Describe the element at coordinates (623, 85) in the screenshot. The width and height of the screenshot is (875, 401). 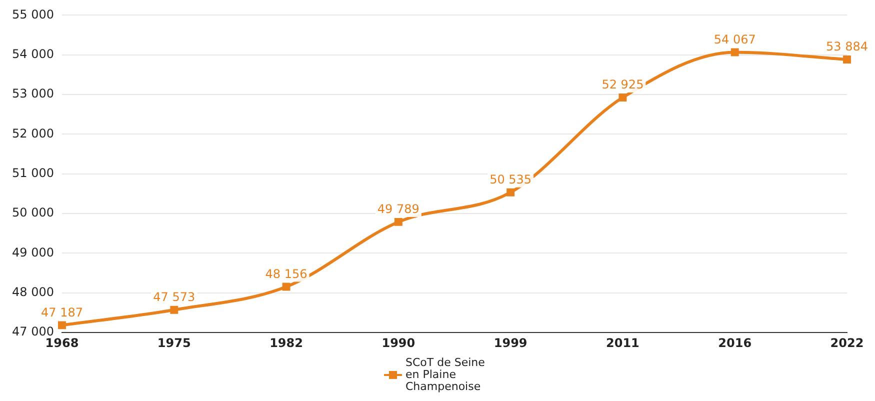
I see `data-label: 52 925` at that location.